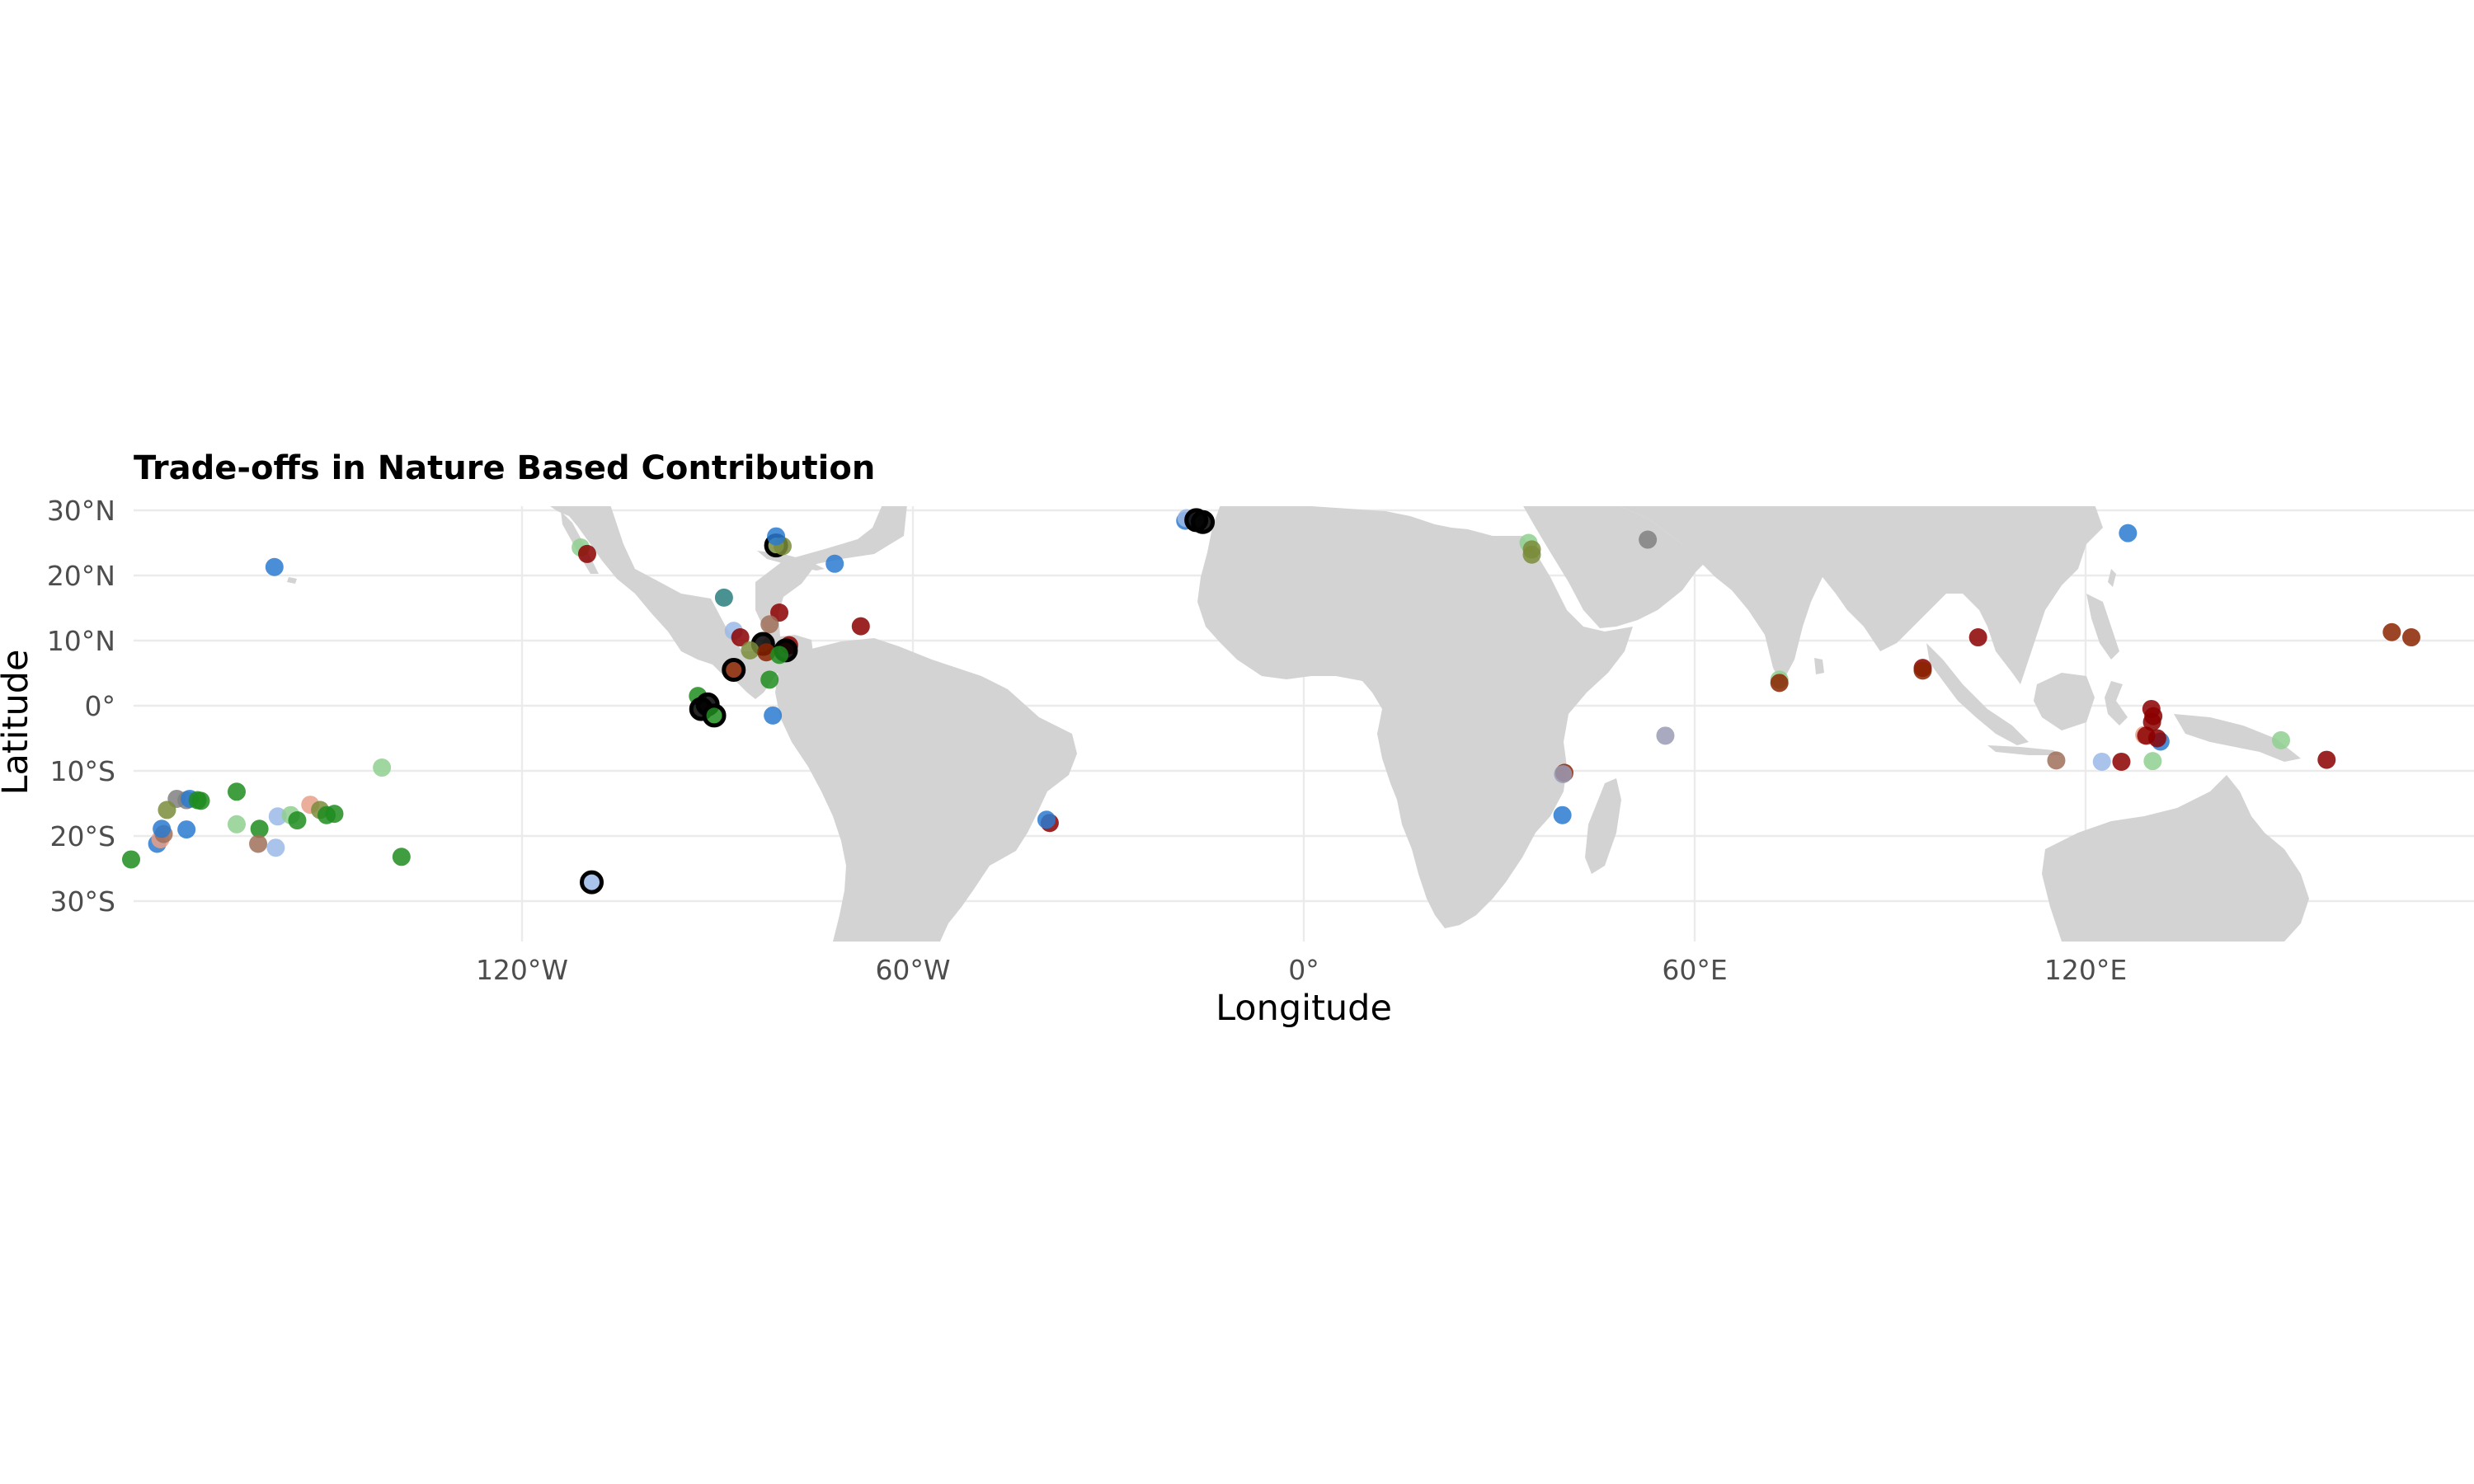 The width and height of the screenshot is (2474, 1484). I want to click on x-tick-label: 120°W, so click(522, 970).